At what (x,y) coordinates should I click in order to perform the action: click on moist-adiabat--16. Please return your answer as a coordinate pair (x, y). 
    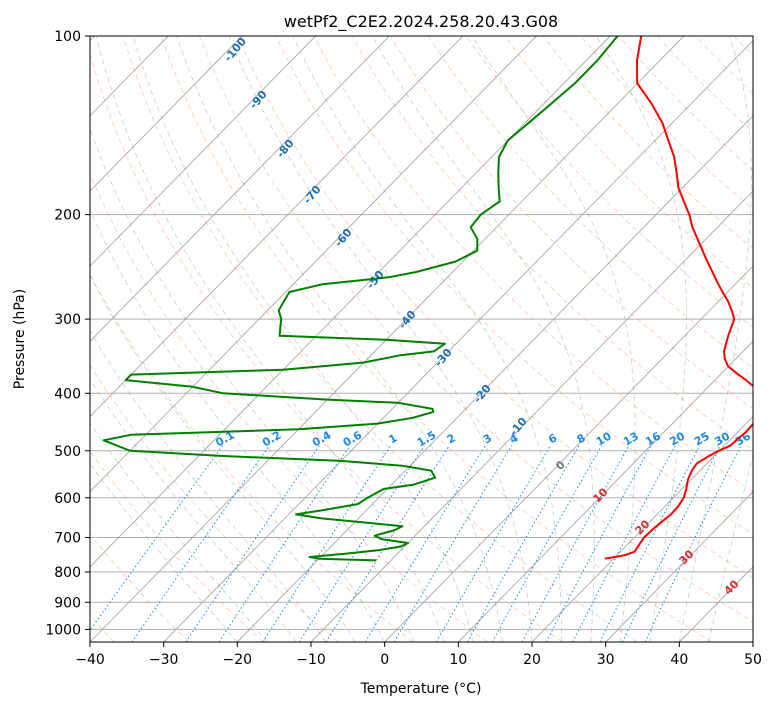
    Looking at the image, I should click on (179, 532).